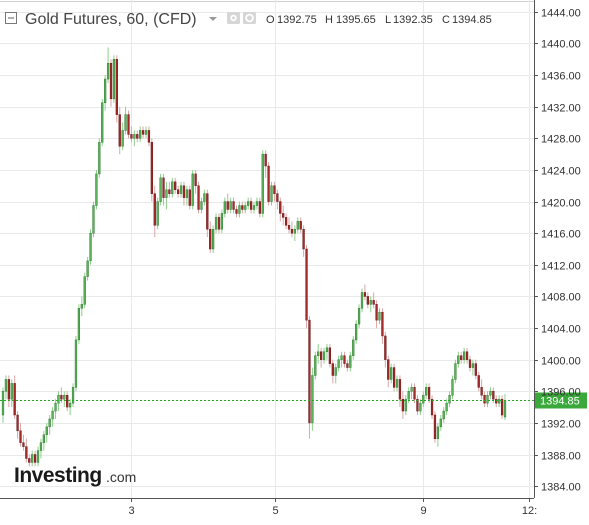  I want to click on high-value: 1395.65, so click(356, 20).